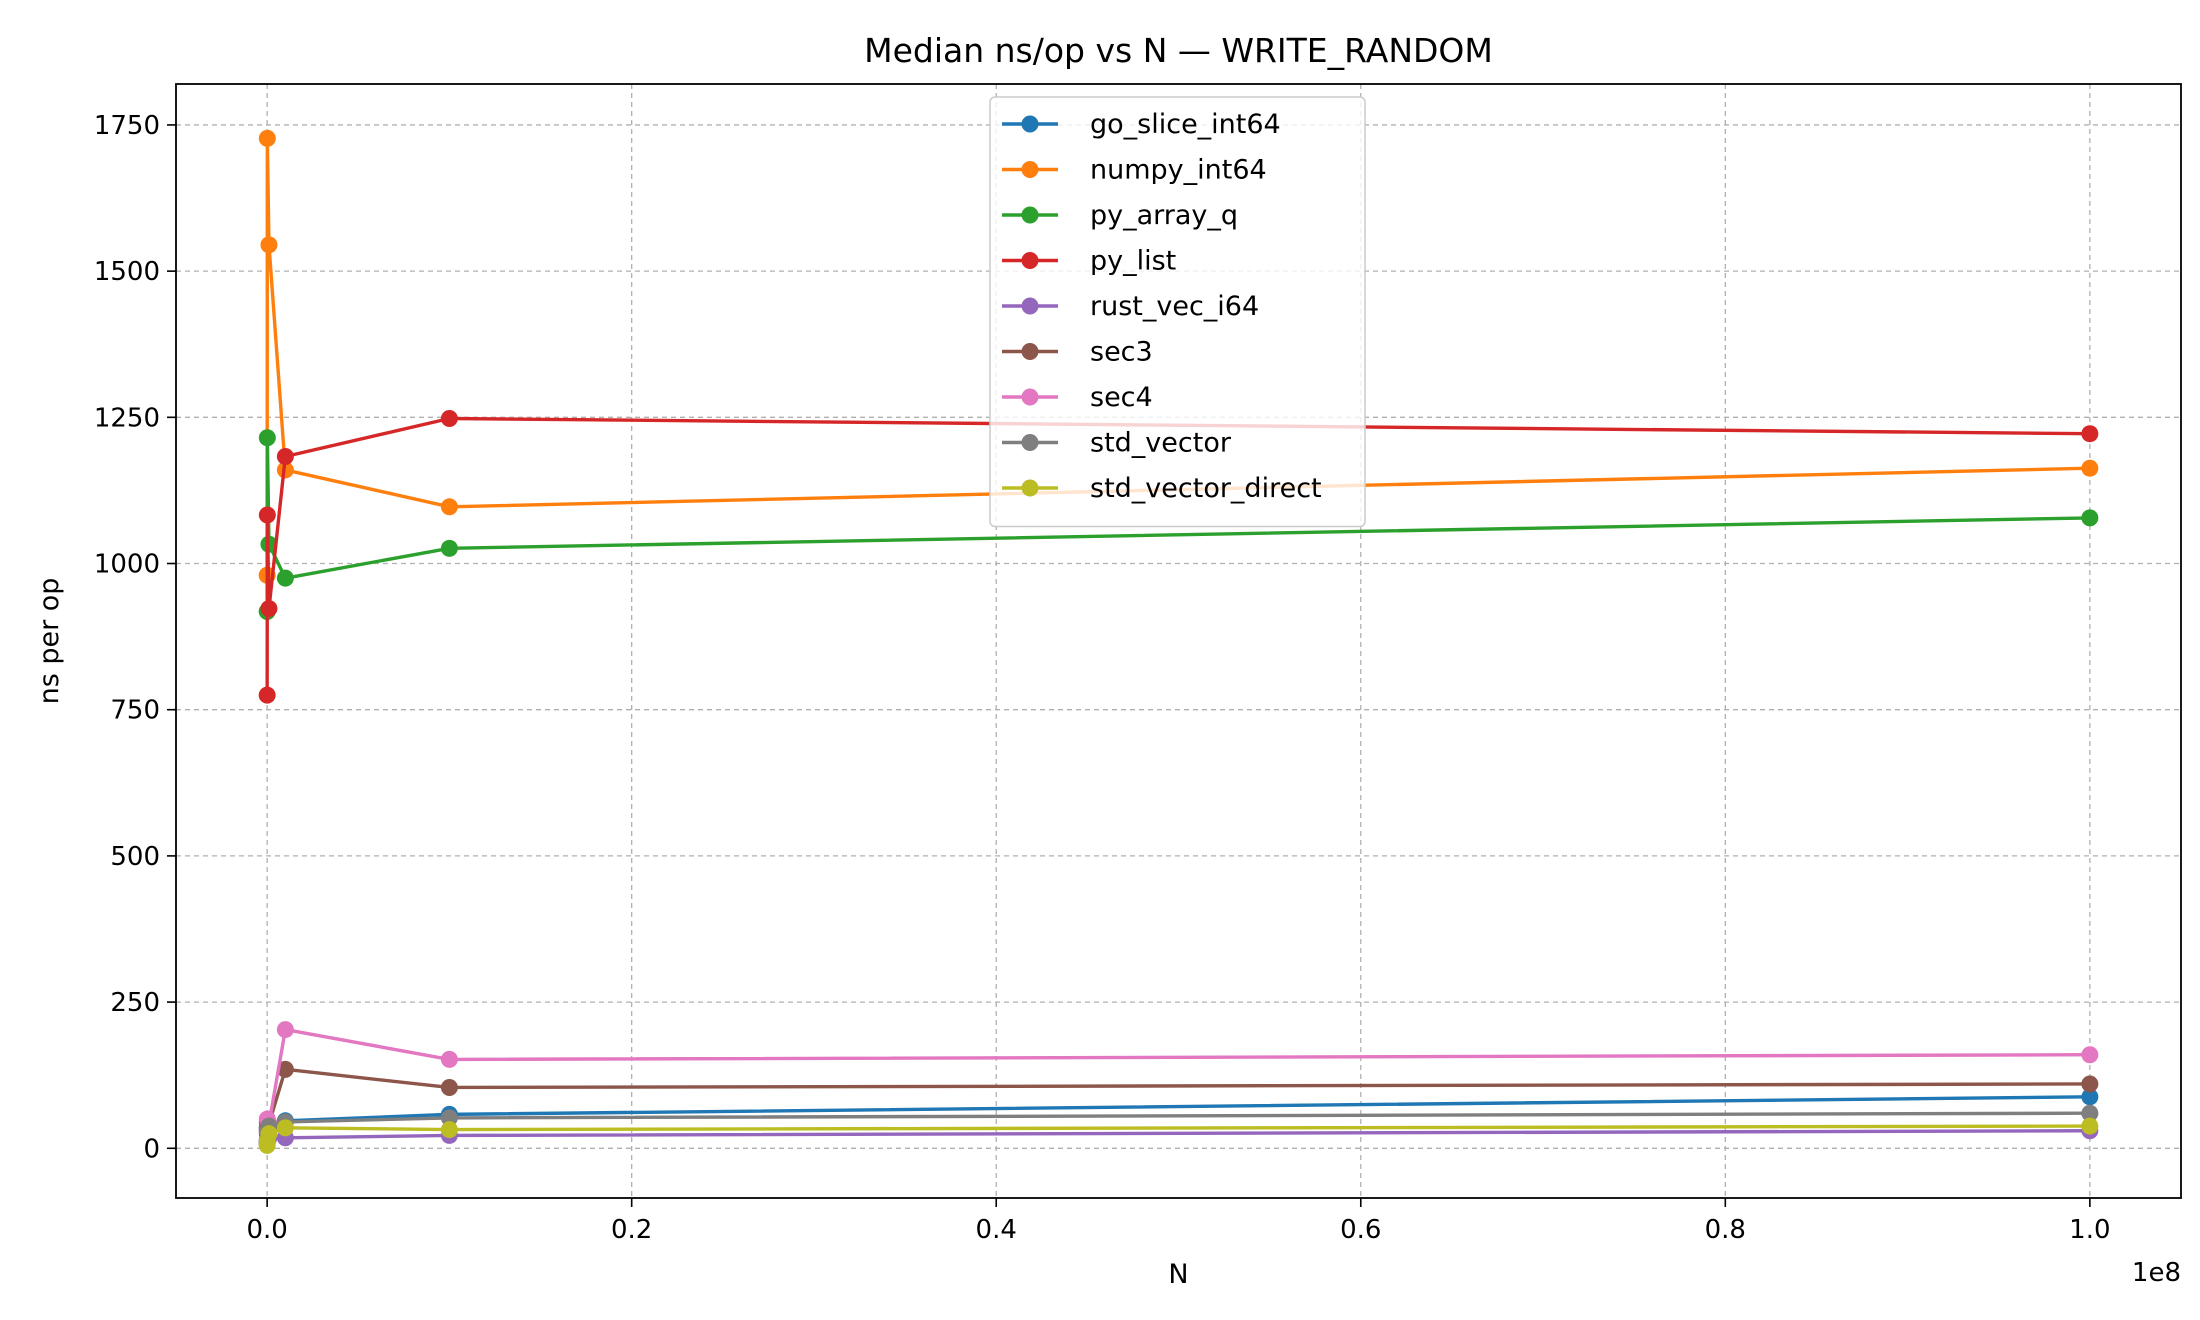 The image size is (2200, 1320). I want to click on legend-label: py_list, so click(1133, 261).